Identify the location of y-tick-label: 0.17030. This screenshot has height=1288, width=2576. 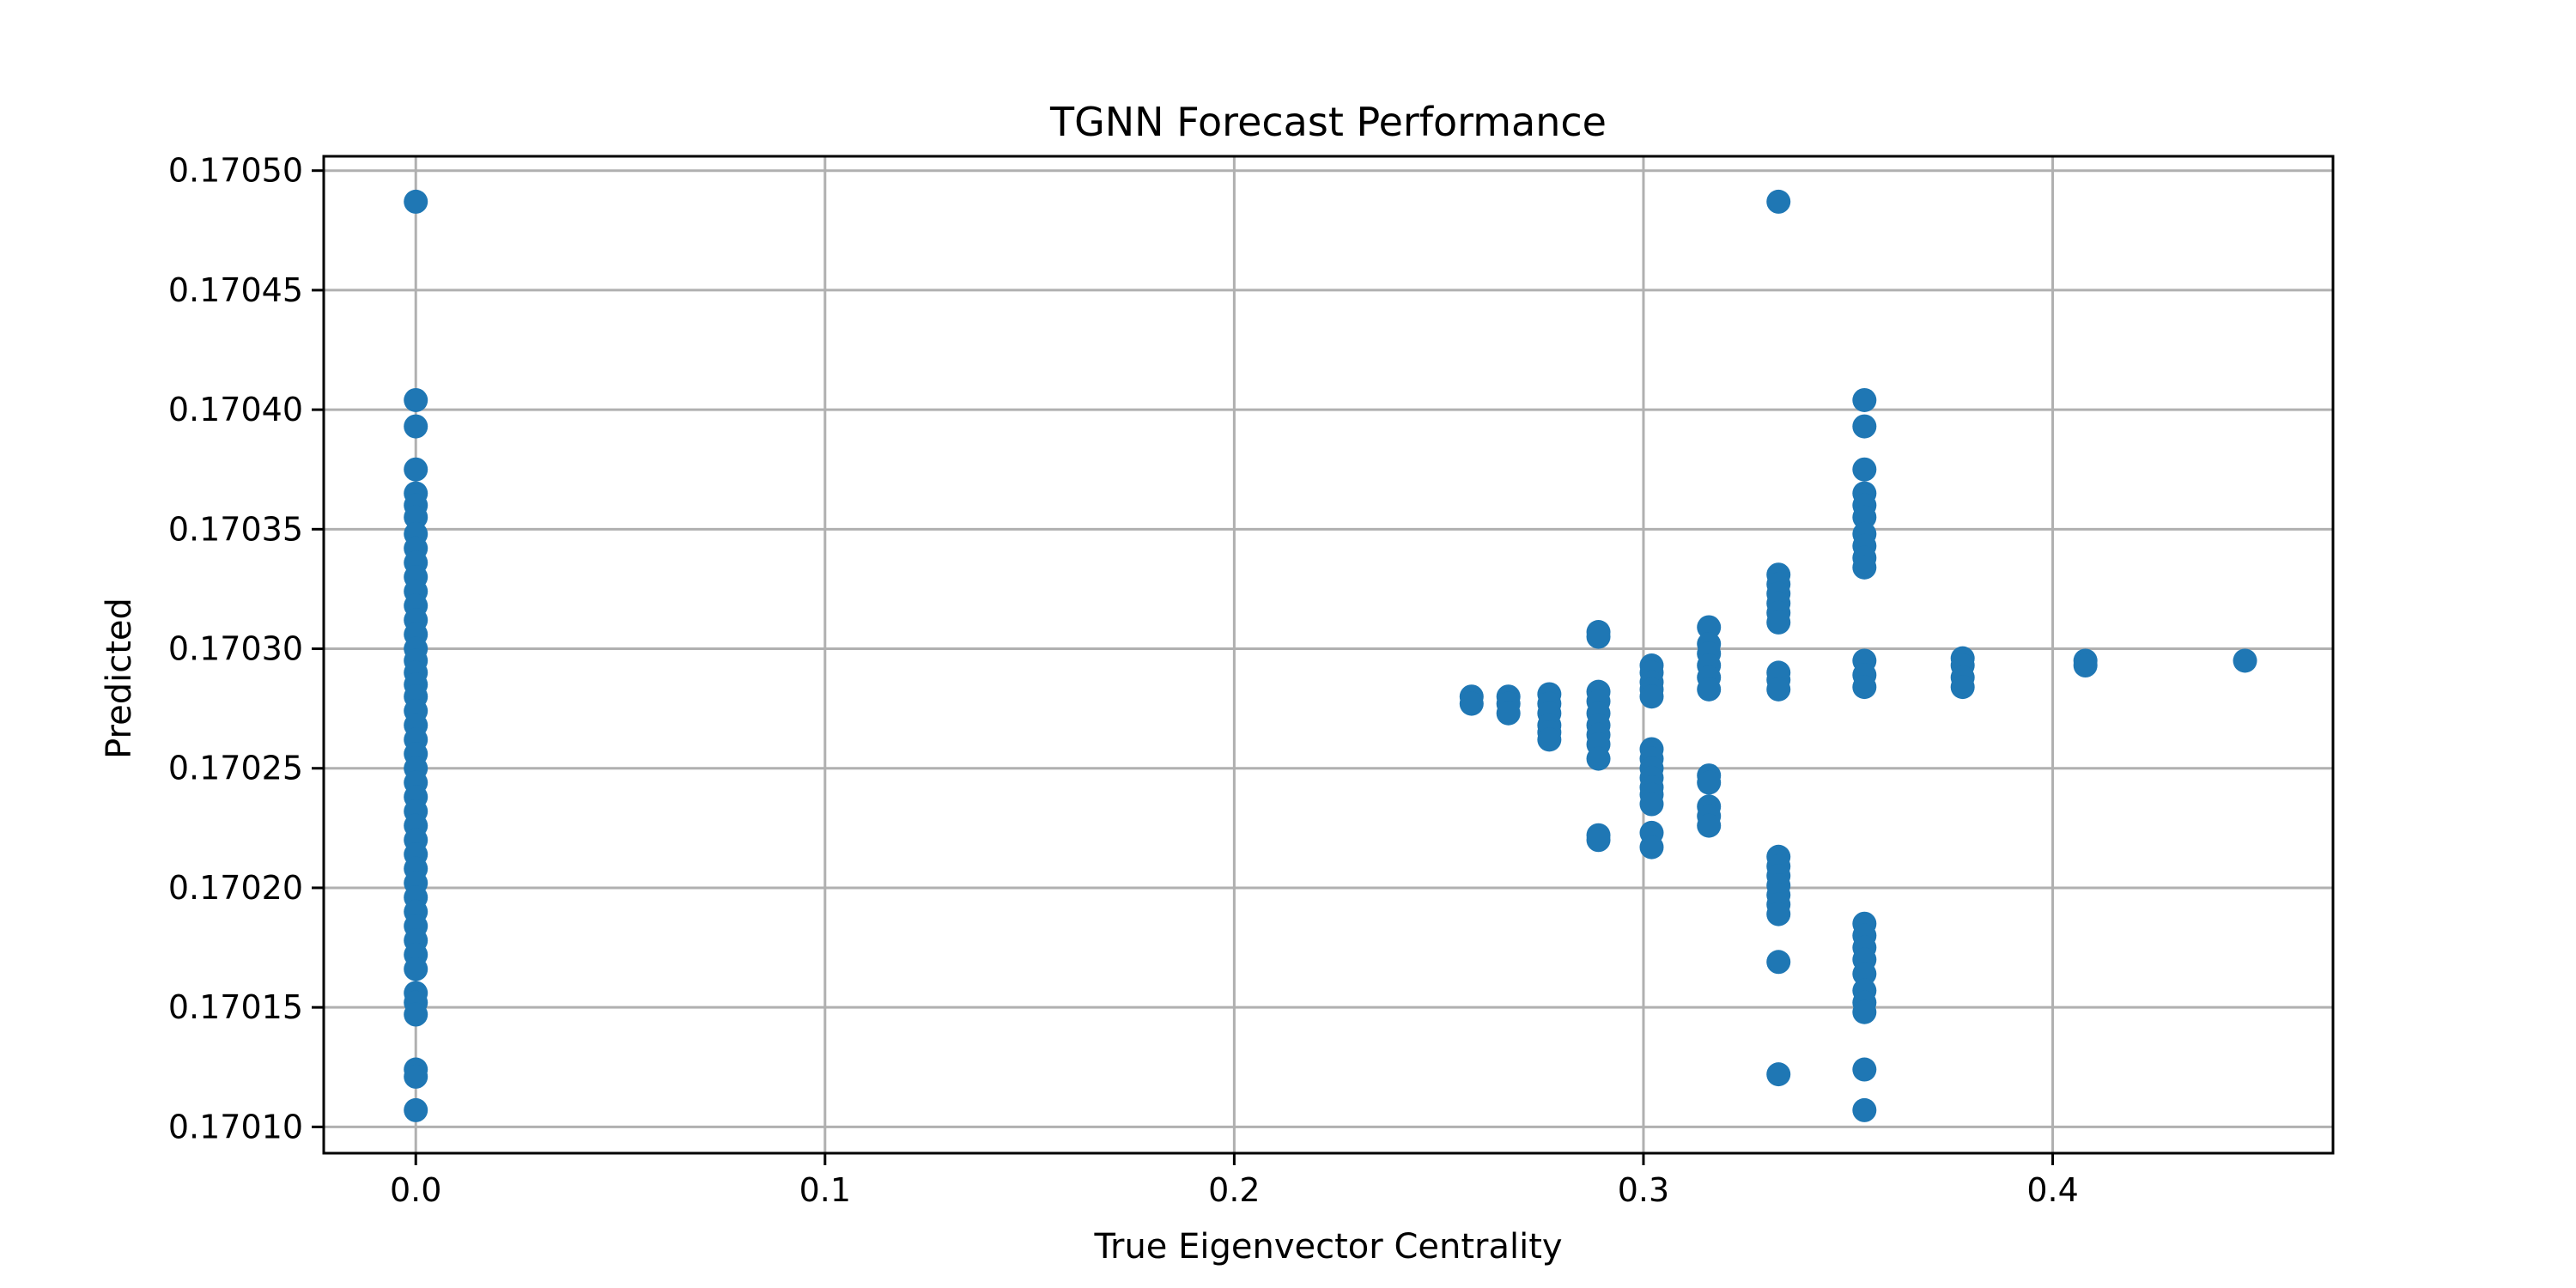
(236, 649).